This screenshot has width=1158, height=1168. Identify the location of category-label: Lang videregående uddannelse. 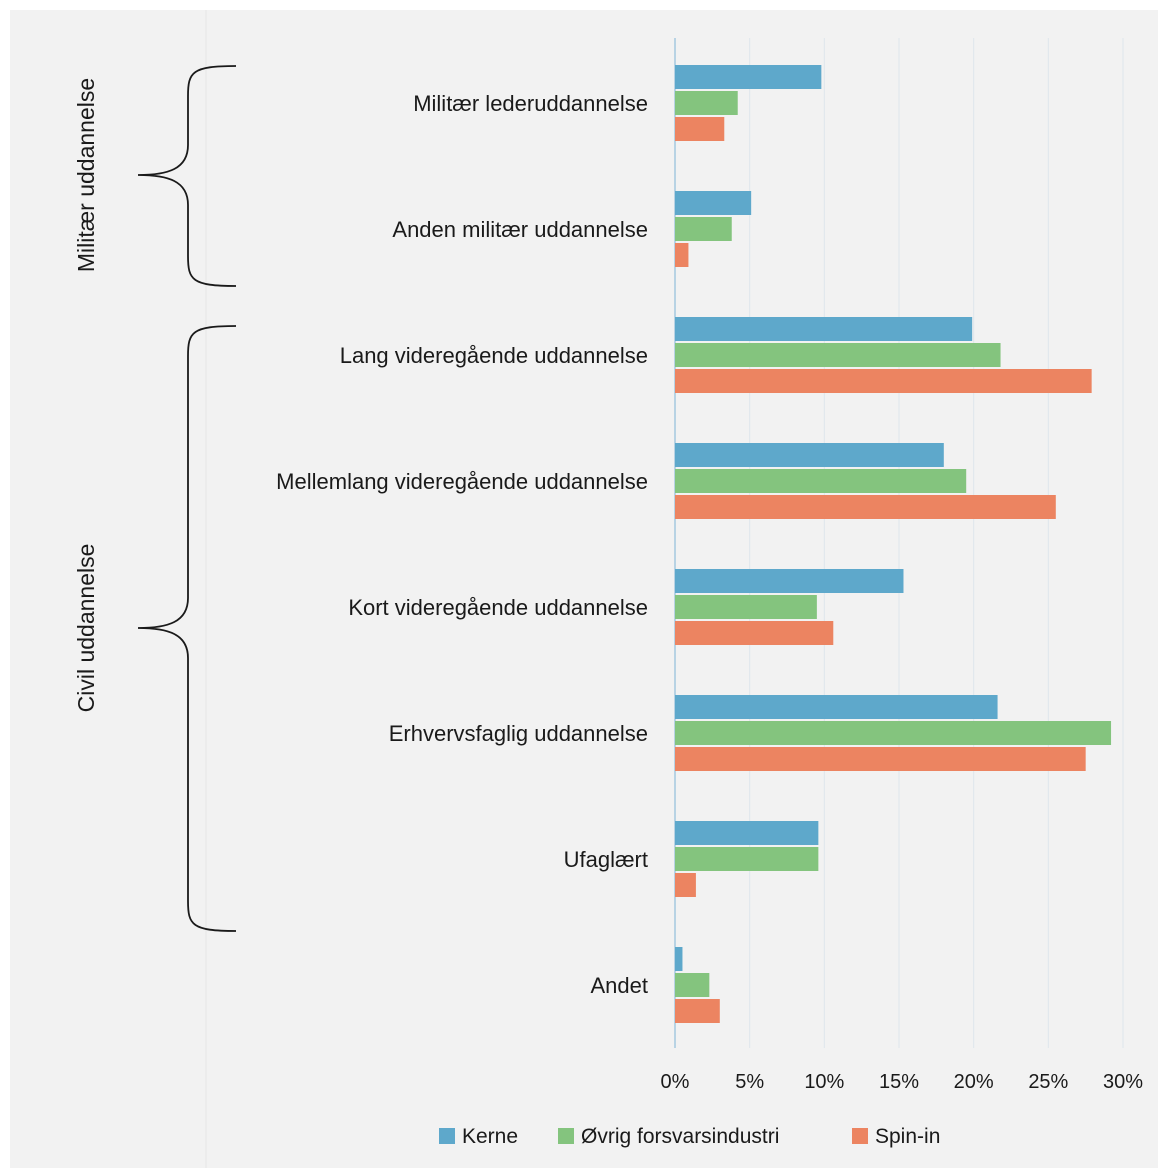
(494, 355).